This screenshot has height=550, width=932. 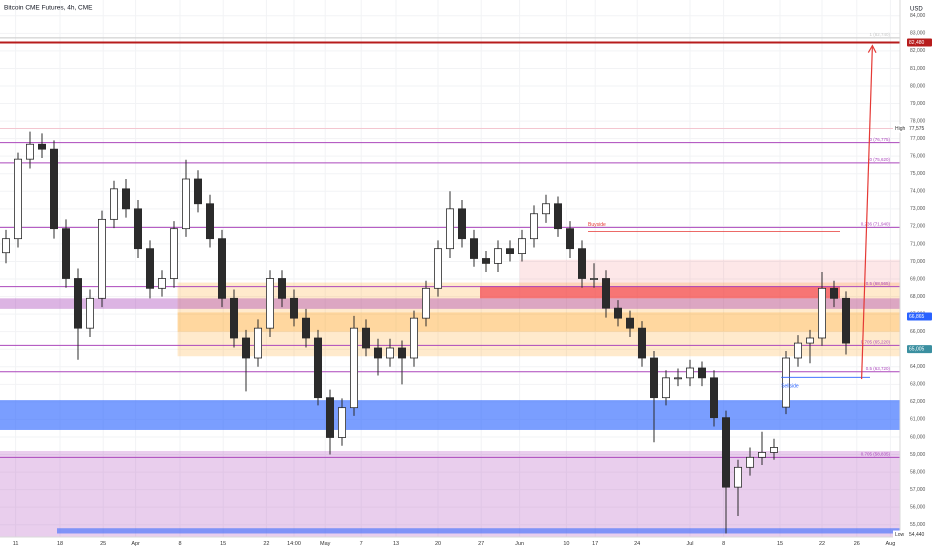 What do you see at coordinates (916, 275) in the screenshot?
I see `price-axis` at bounding box center [916, 275].